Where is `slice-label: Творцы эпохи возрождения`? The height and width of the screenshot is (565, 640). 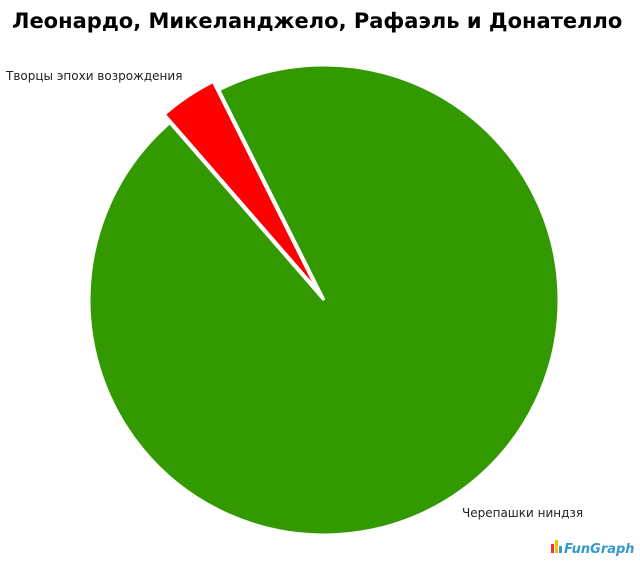 slice-label: Творцы эпохи возрождения is located at coordinates (93, 76).